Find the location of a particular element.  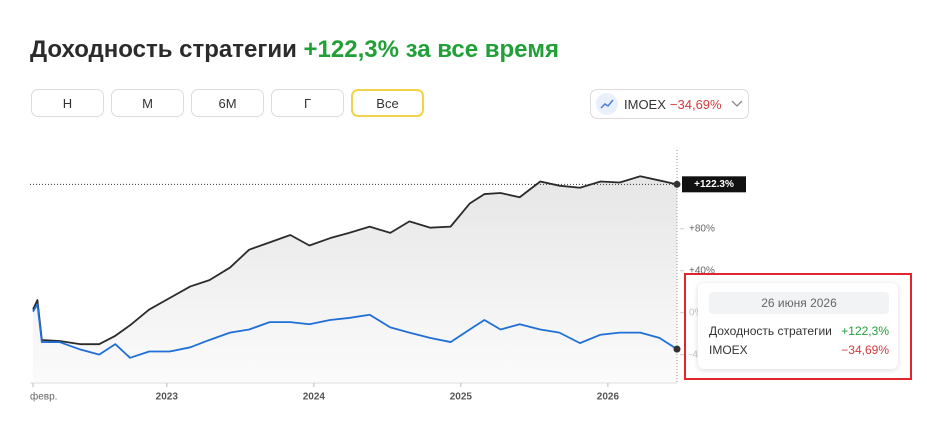

period-button: М is located at coordinates (147, 103).